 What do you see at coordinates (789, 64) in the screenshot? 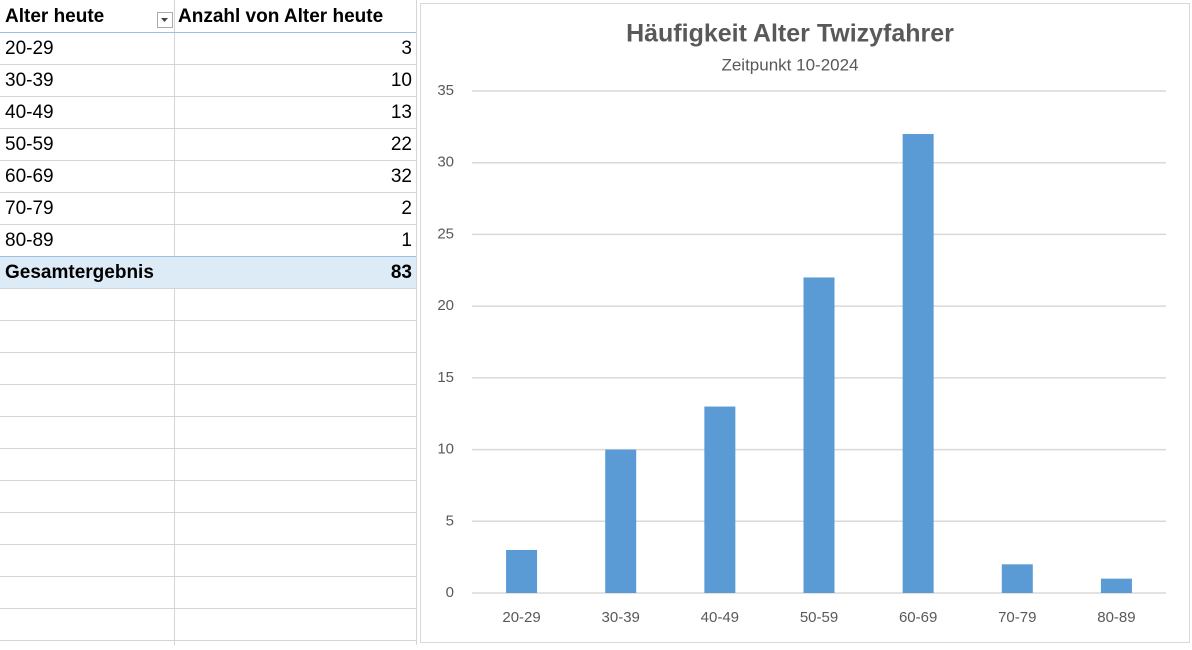
I see `chart-subtitle: Zeitpunkt 10-2024` at bounding box center [789, 64].